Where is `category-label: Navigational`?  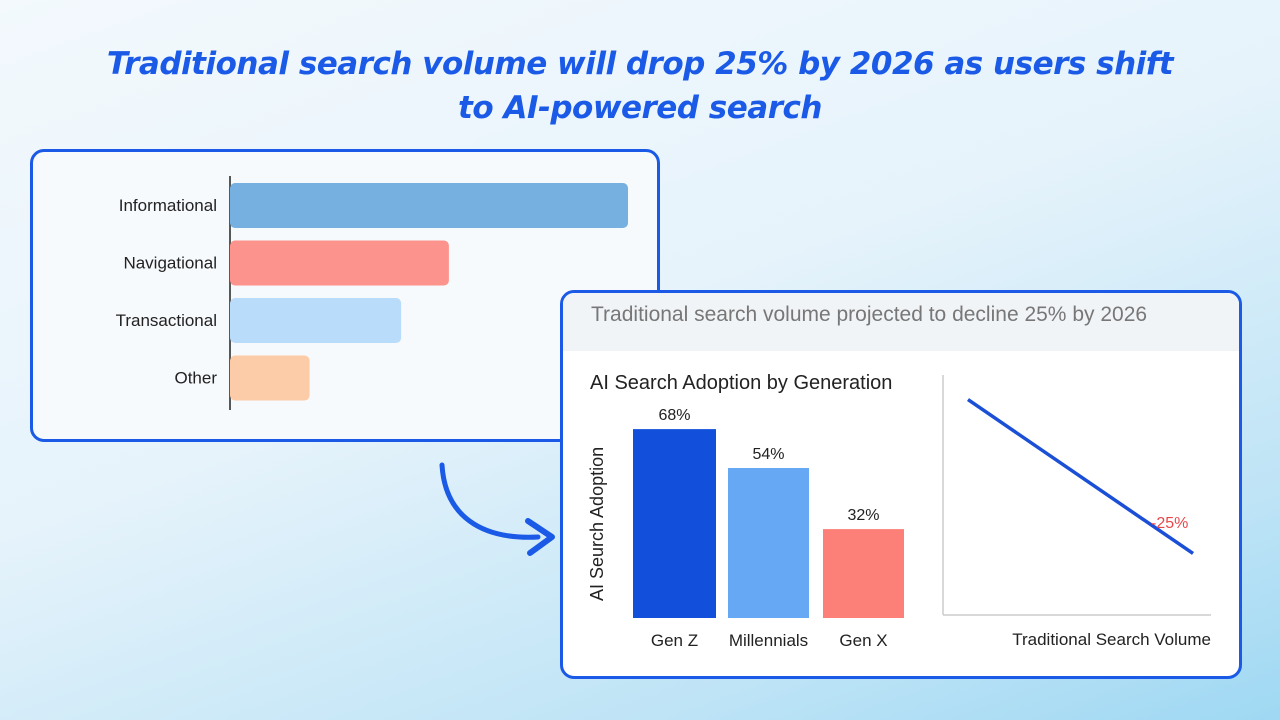 category-label: Navigational is located at coordinates (170, 263).